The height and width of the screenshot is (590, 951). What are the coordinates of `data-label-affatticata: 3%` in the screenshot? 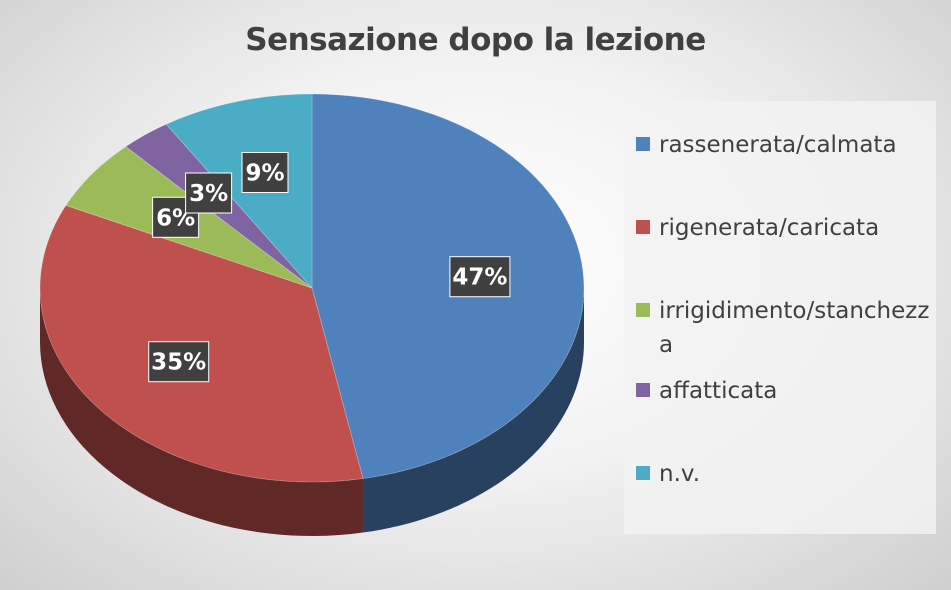 It's located at (209, 193).